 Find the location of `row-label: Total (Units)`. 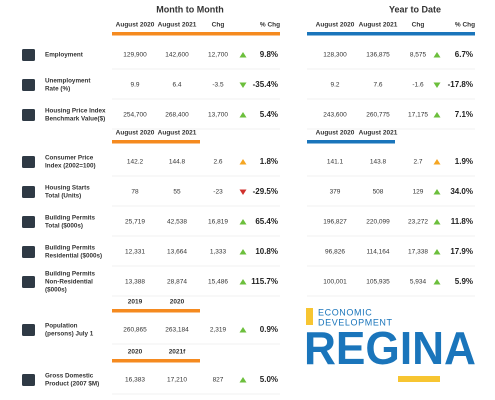

row-label: Total (Units) is located at coordinates (63, 196).